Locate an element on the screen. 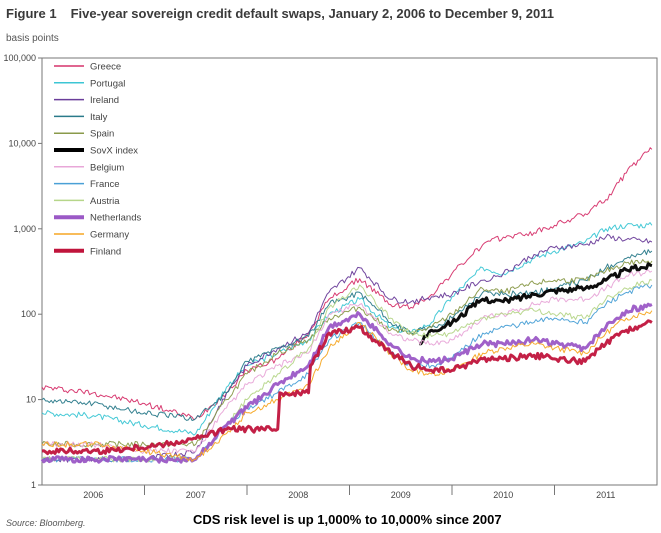 This screenshot has height=533, width=661. legend-label-netherlands: Netherlands is located at coordinates (115, 218).